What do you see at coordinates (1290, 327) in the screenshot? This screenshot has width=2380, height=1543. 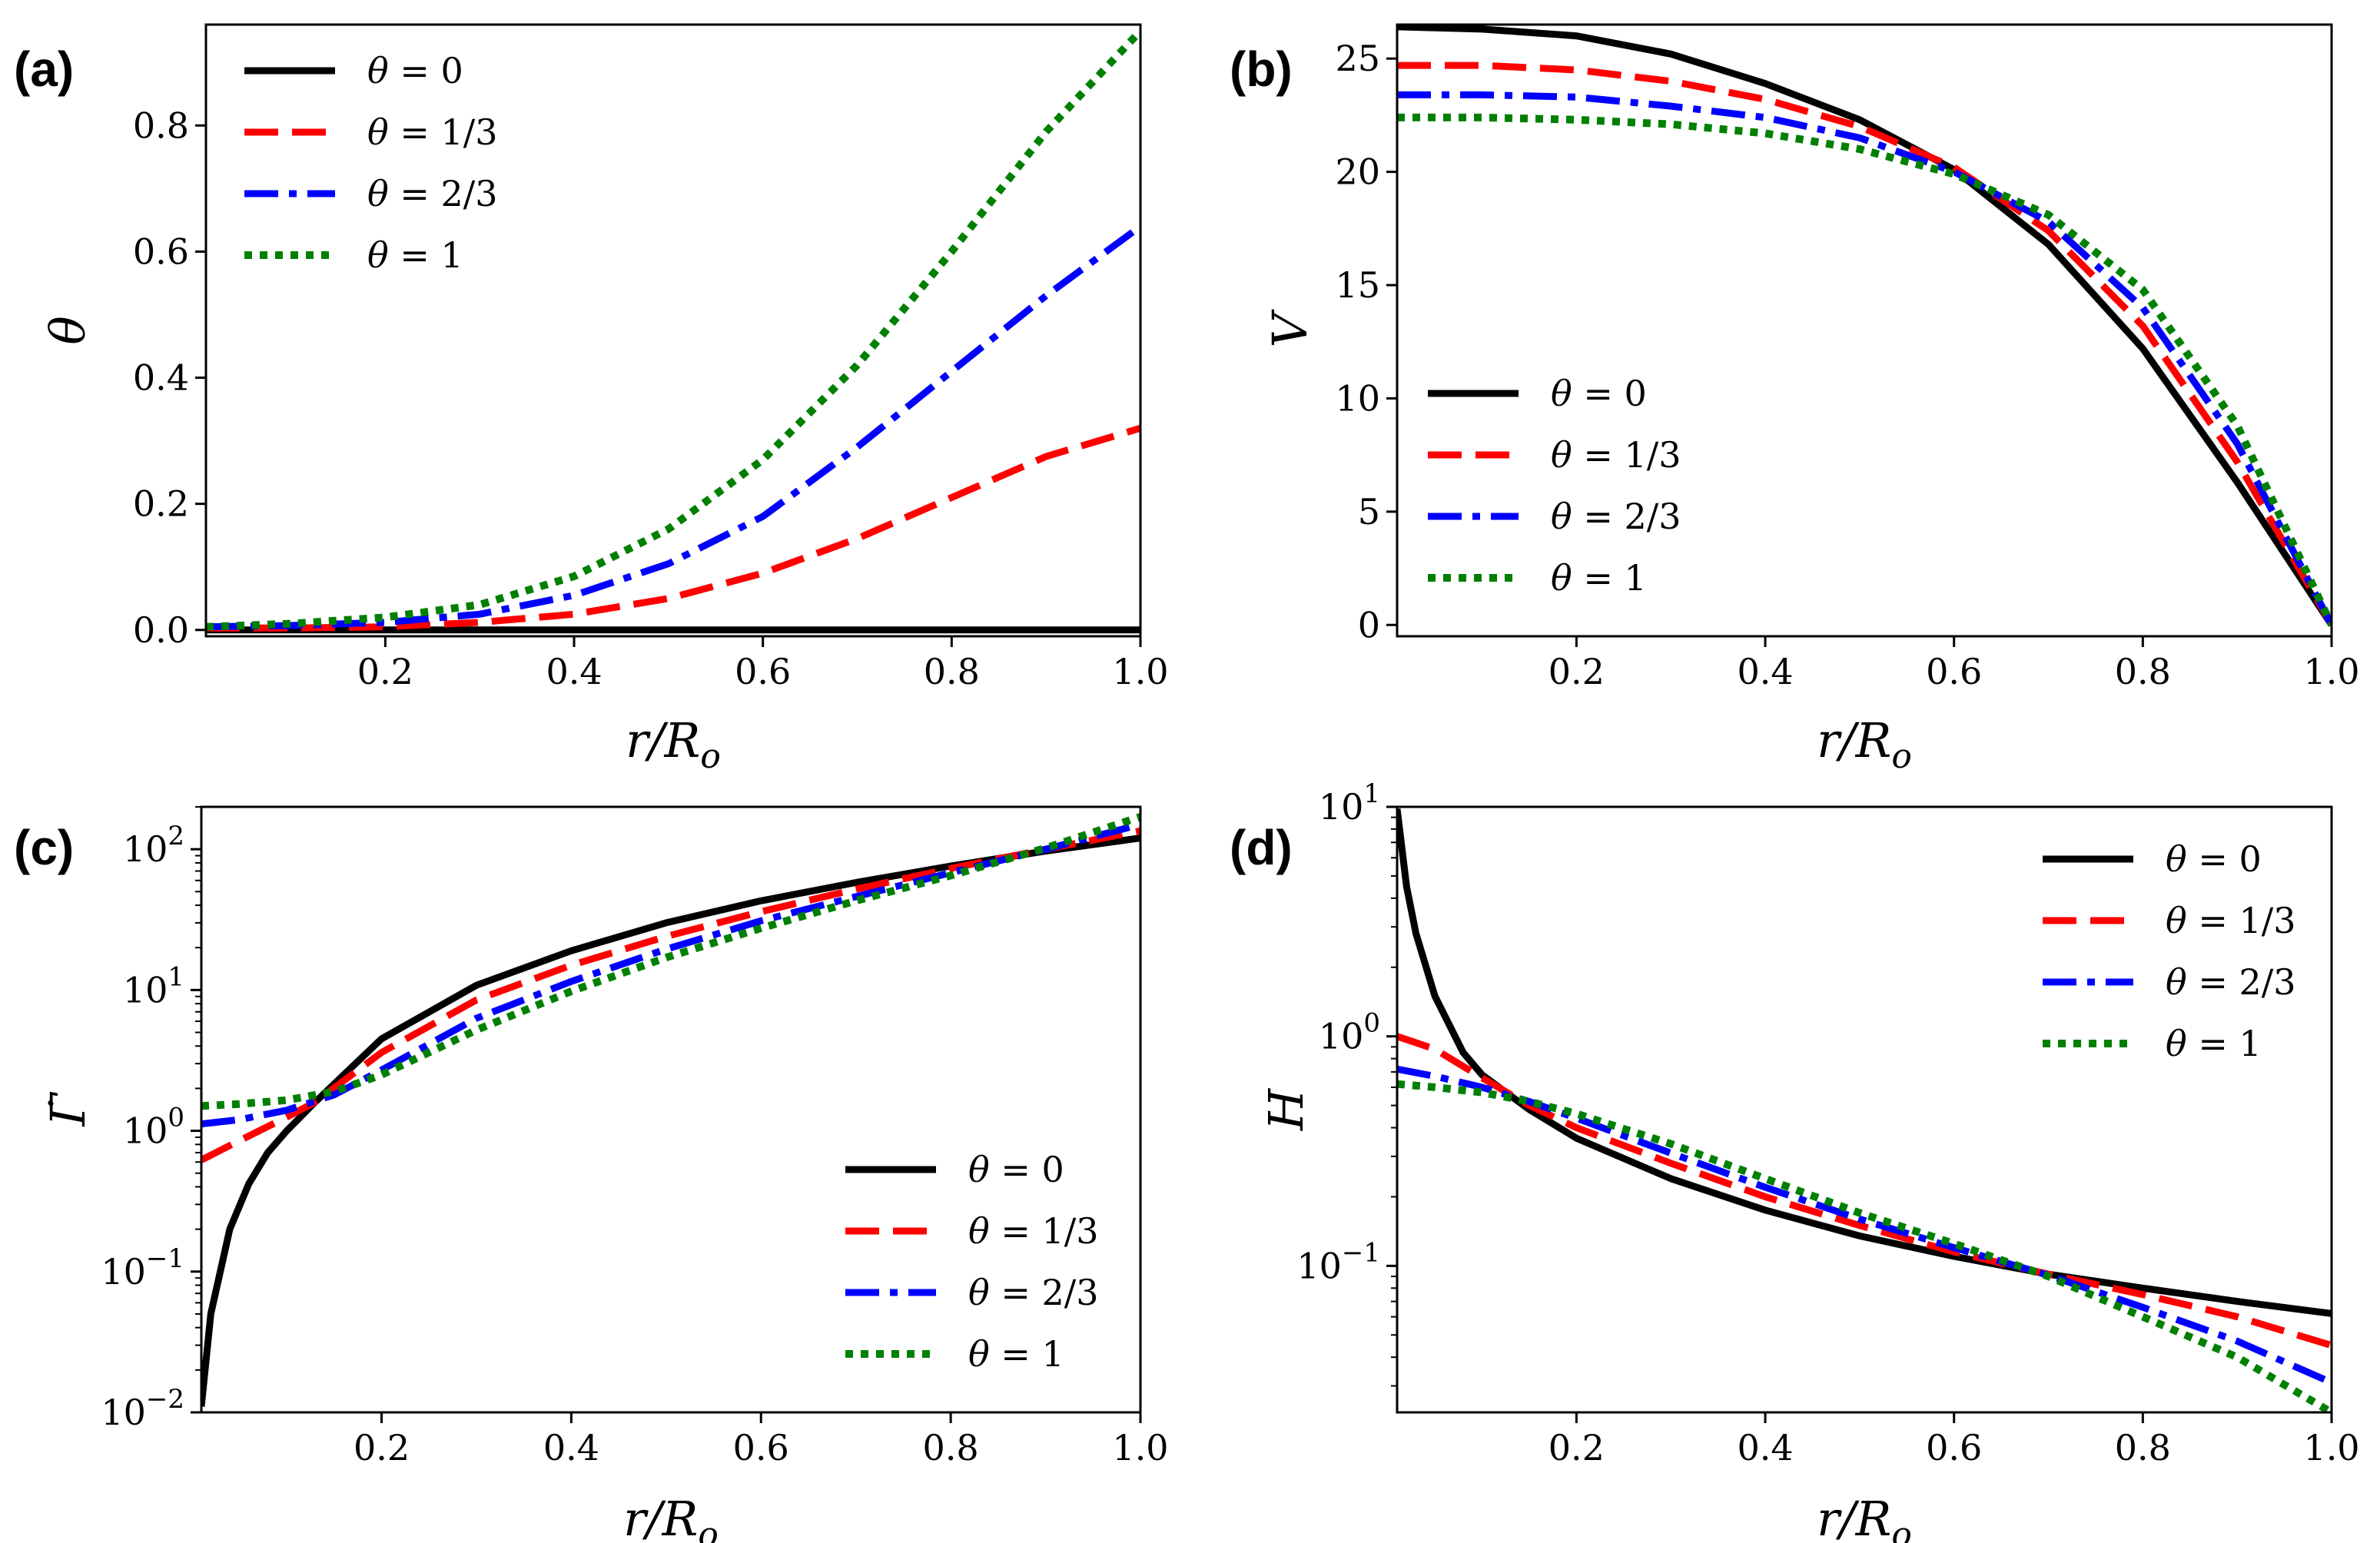 I see `y-axis-label: V` at bounding box center [1290, 327].